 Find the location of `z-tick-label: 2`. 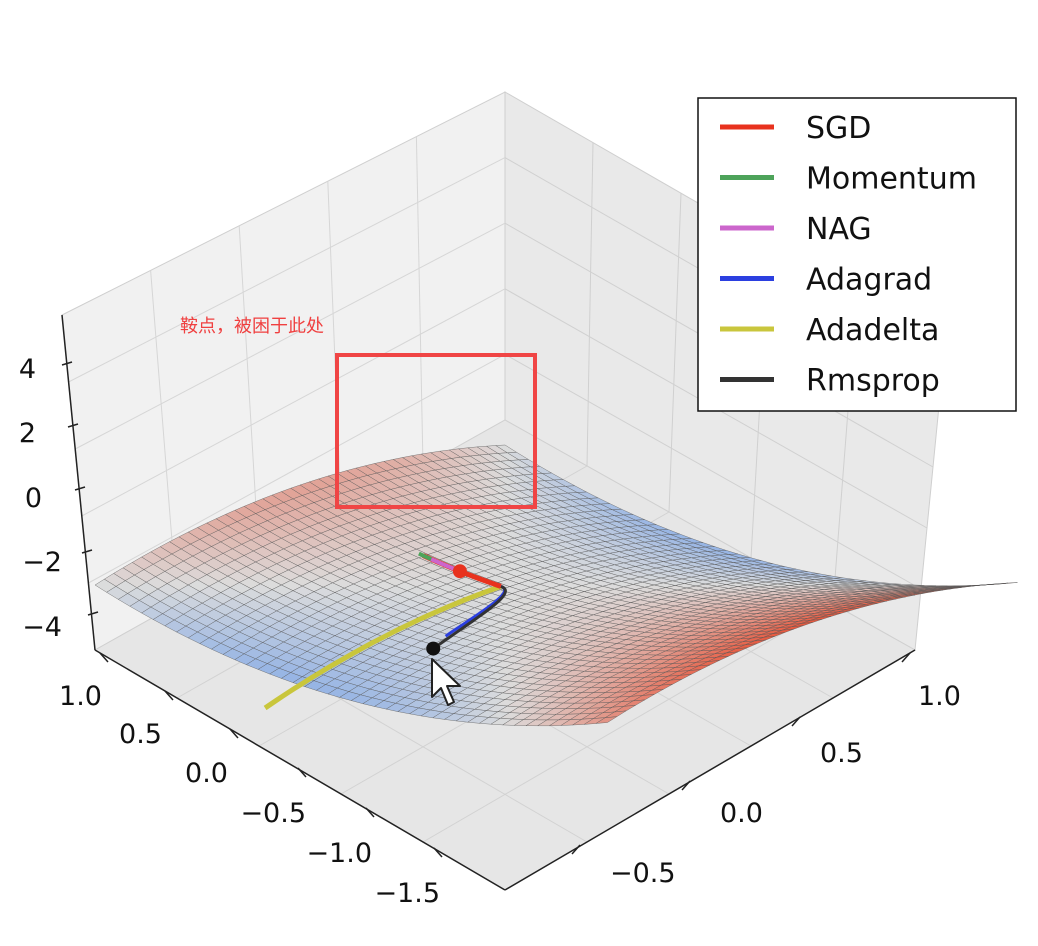

z-tick-label: 2 is located at coordinates (27, 433).